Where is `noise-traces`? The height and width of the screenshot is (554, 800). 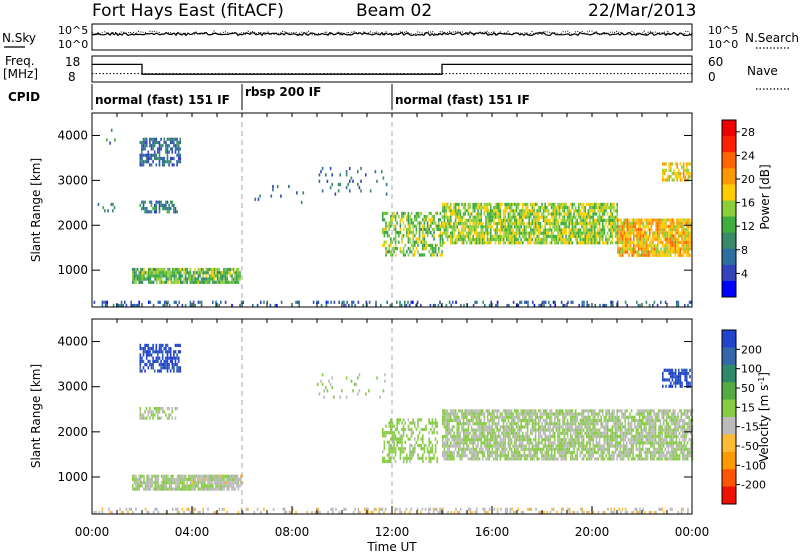 noise-traces is located at coordinates (392, 33).